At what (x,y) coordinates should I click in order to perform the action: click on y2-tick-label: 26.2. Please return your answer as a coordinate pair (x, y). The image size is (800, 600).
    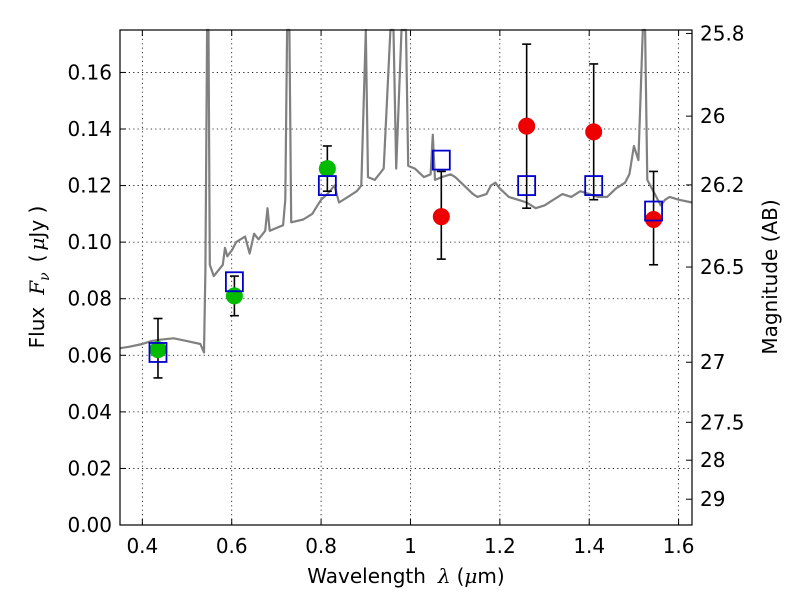
    Looking at the image, I should click on (722, 185).